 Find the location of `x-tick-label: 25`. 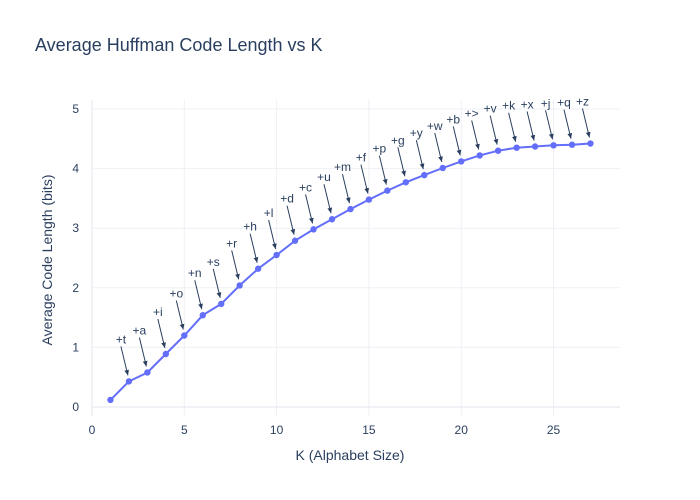

x-tick-label: 25 is located at coordinates (554, 430).